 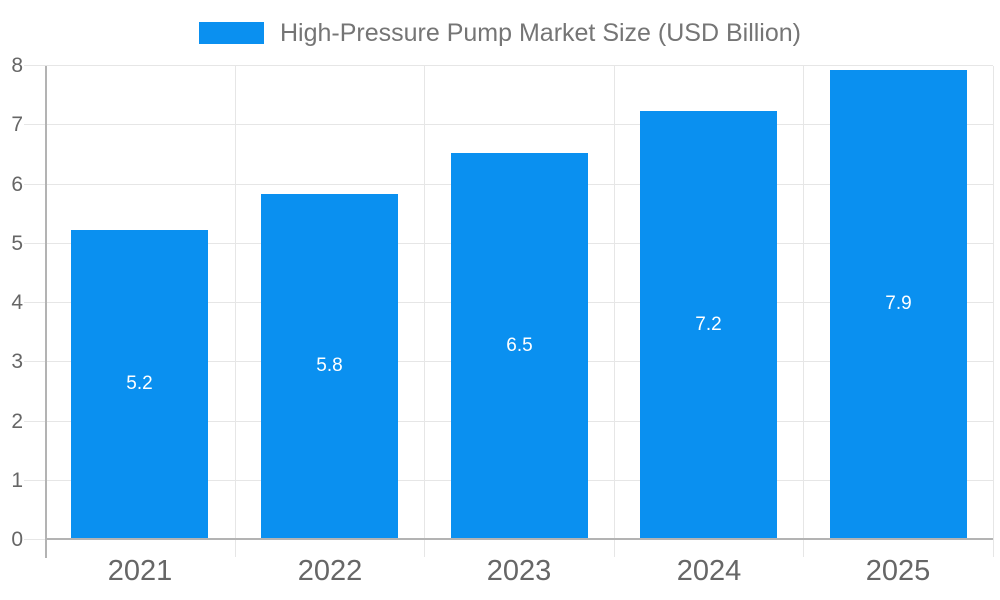 I want to click on bar-2022: 5.8, so click(x=329, y=366).